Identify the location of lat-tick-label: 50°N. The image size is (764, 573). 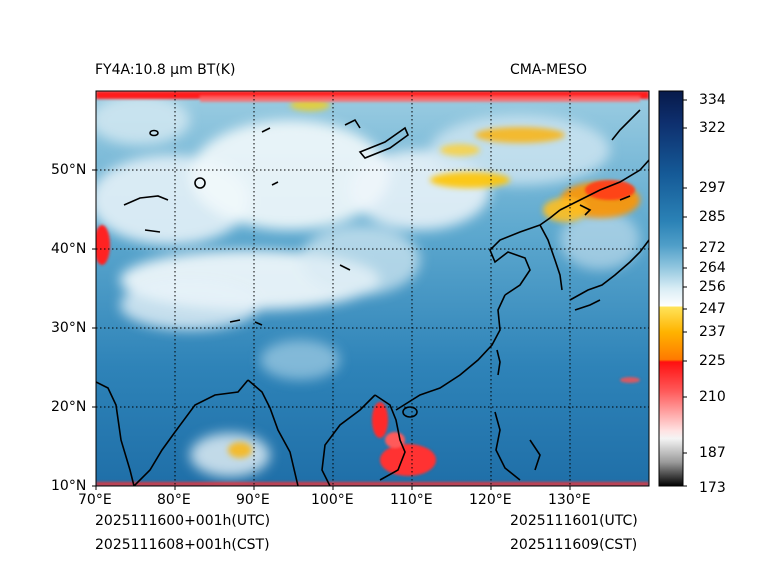
(69, 170).